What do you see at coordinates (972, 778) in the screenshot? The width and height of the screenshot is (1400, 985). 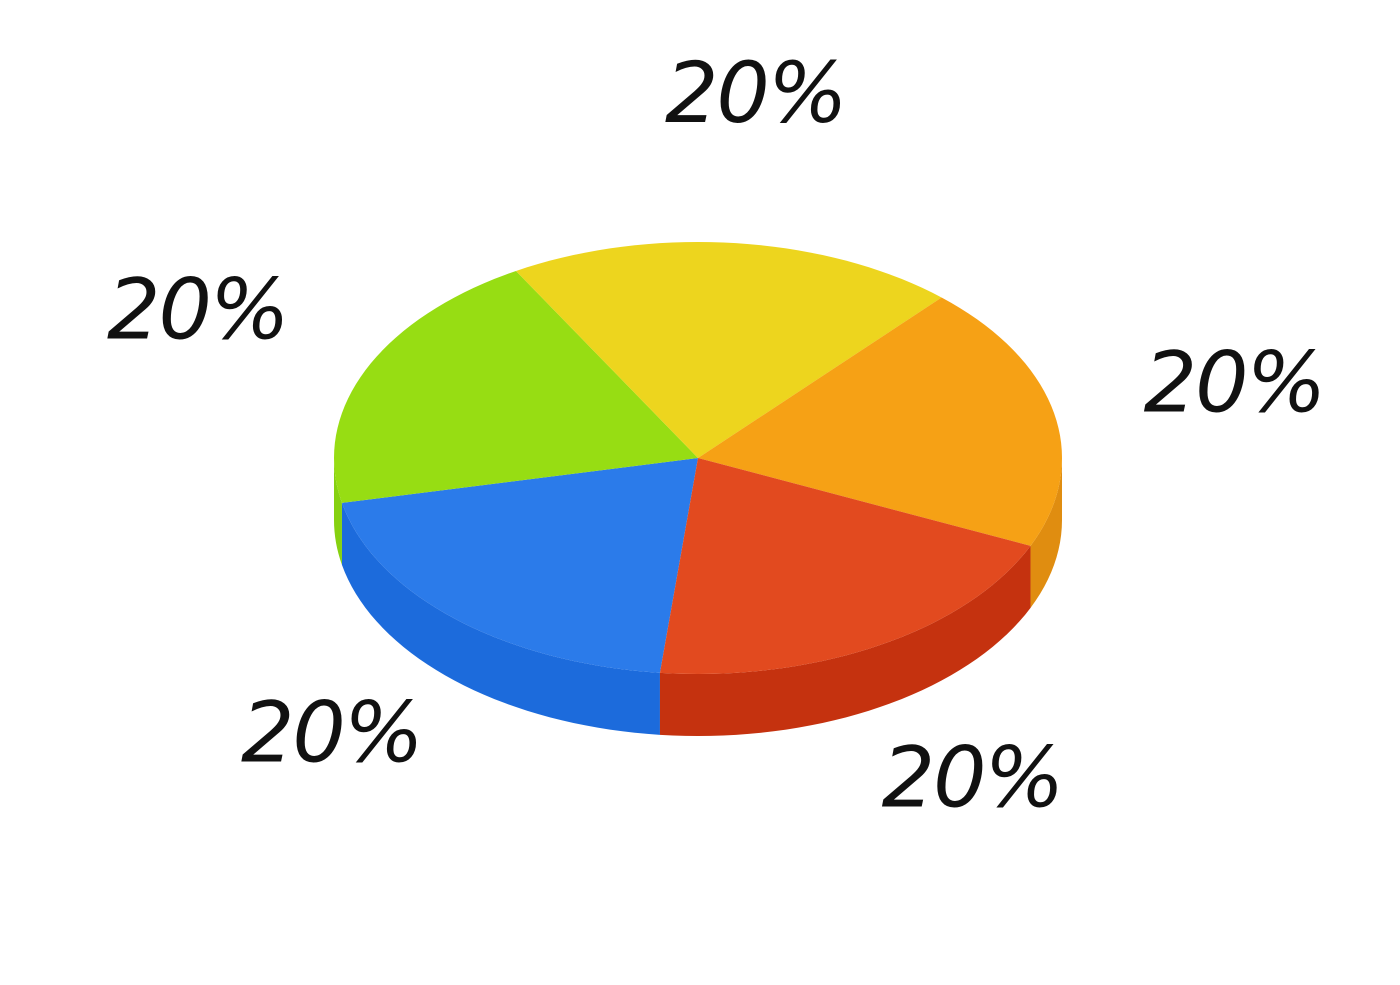 I see `pie-slice-label-5: 20%` at bounding box center [972, 778].